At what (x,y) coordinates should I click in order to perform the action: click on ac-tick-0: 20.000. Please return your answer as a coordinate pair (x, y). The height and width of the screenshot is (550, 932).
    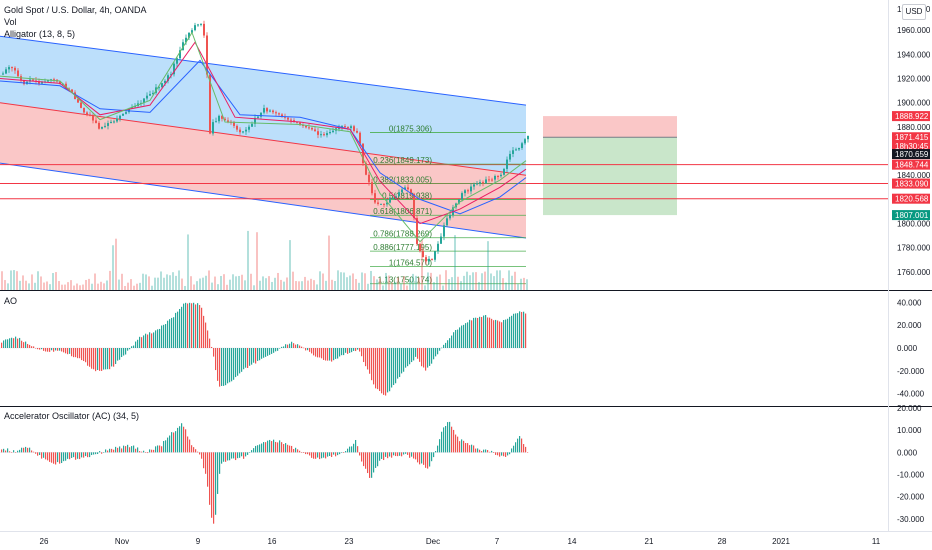
    Looking at the image, I should click on (909, 408).